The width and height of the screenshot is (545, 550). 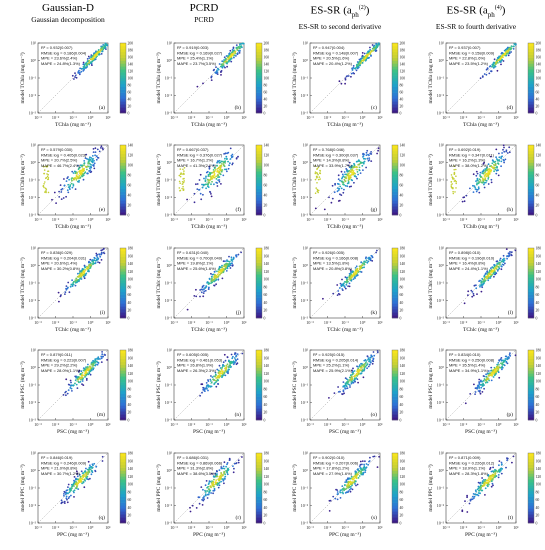 What do you see at coordinates (537, 114) in the screenshot?
I see `colorbar-tick-label: 0` at bounding box center [537, 114].